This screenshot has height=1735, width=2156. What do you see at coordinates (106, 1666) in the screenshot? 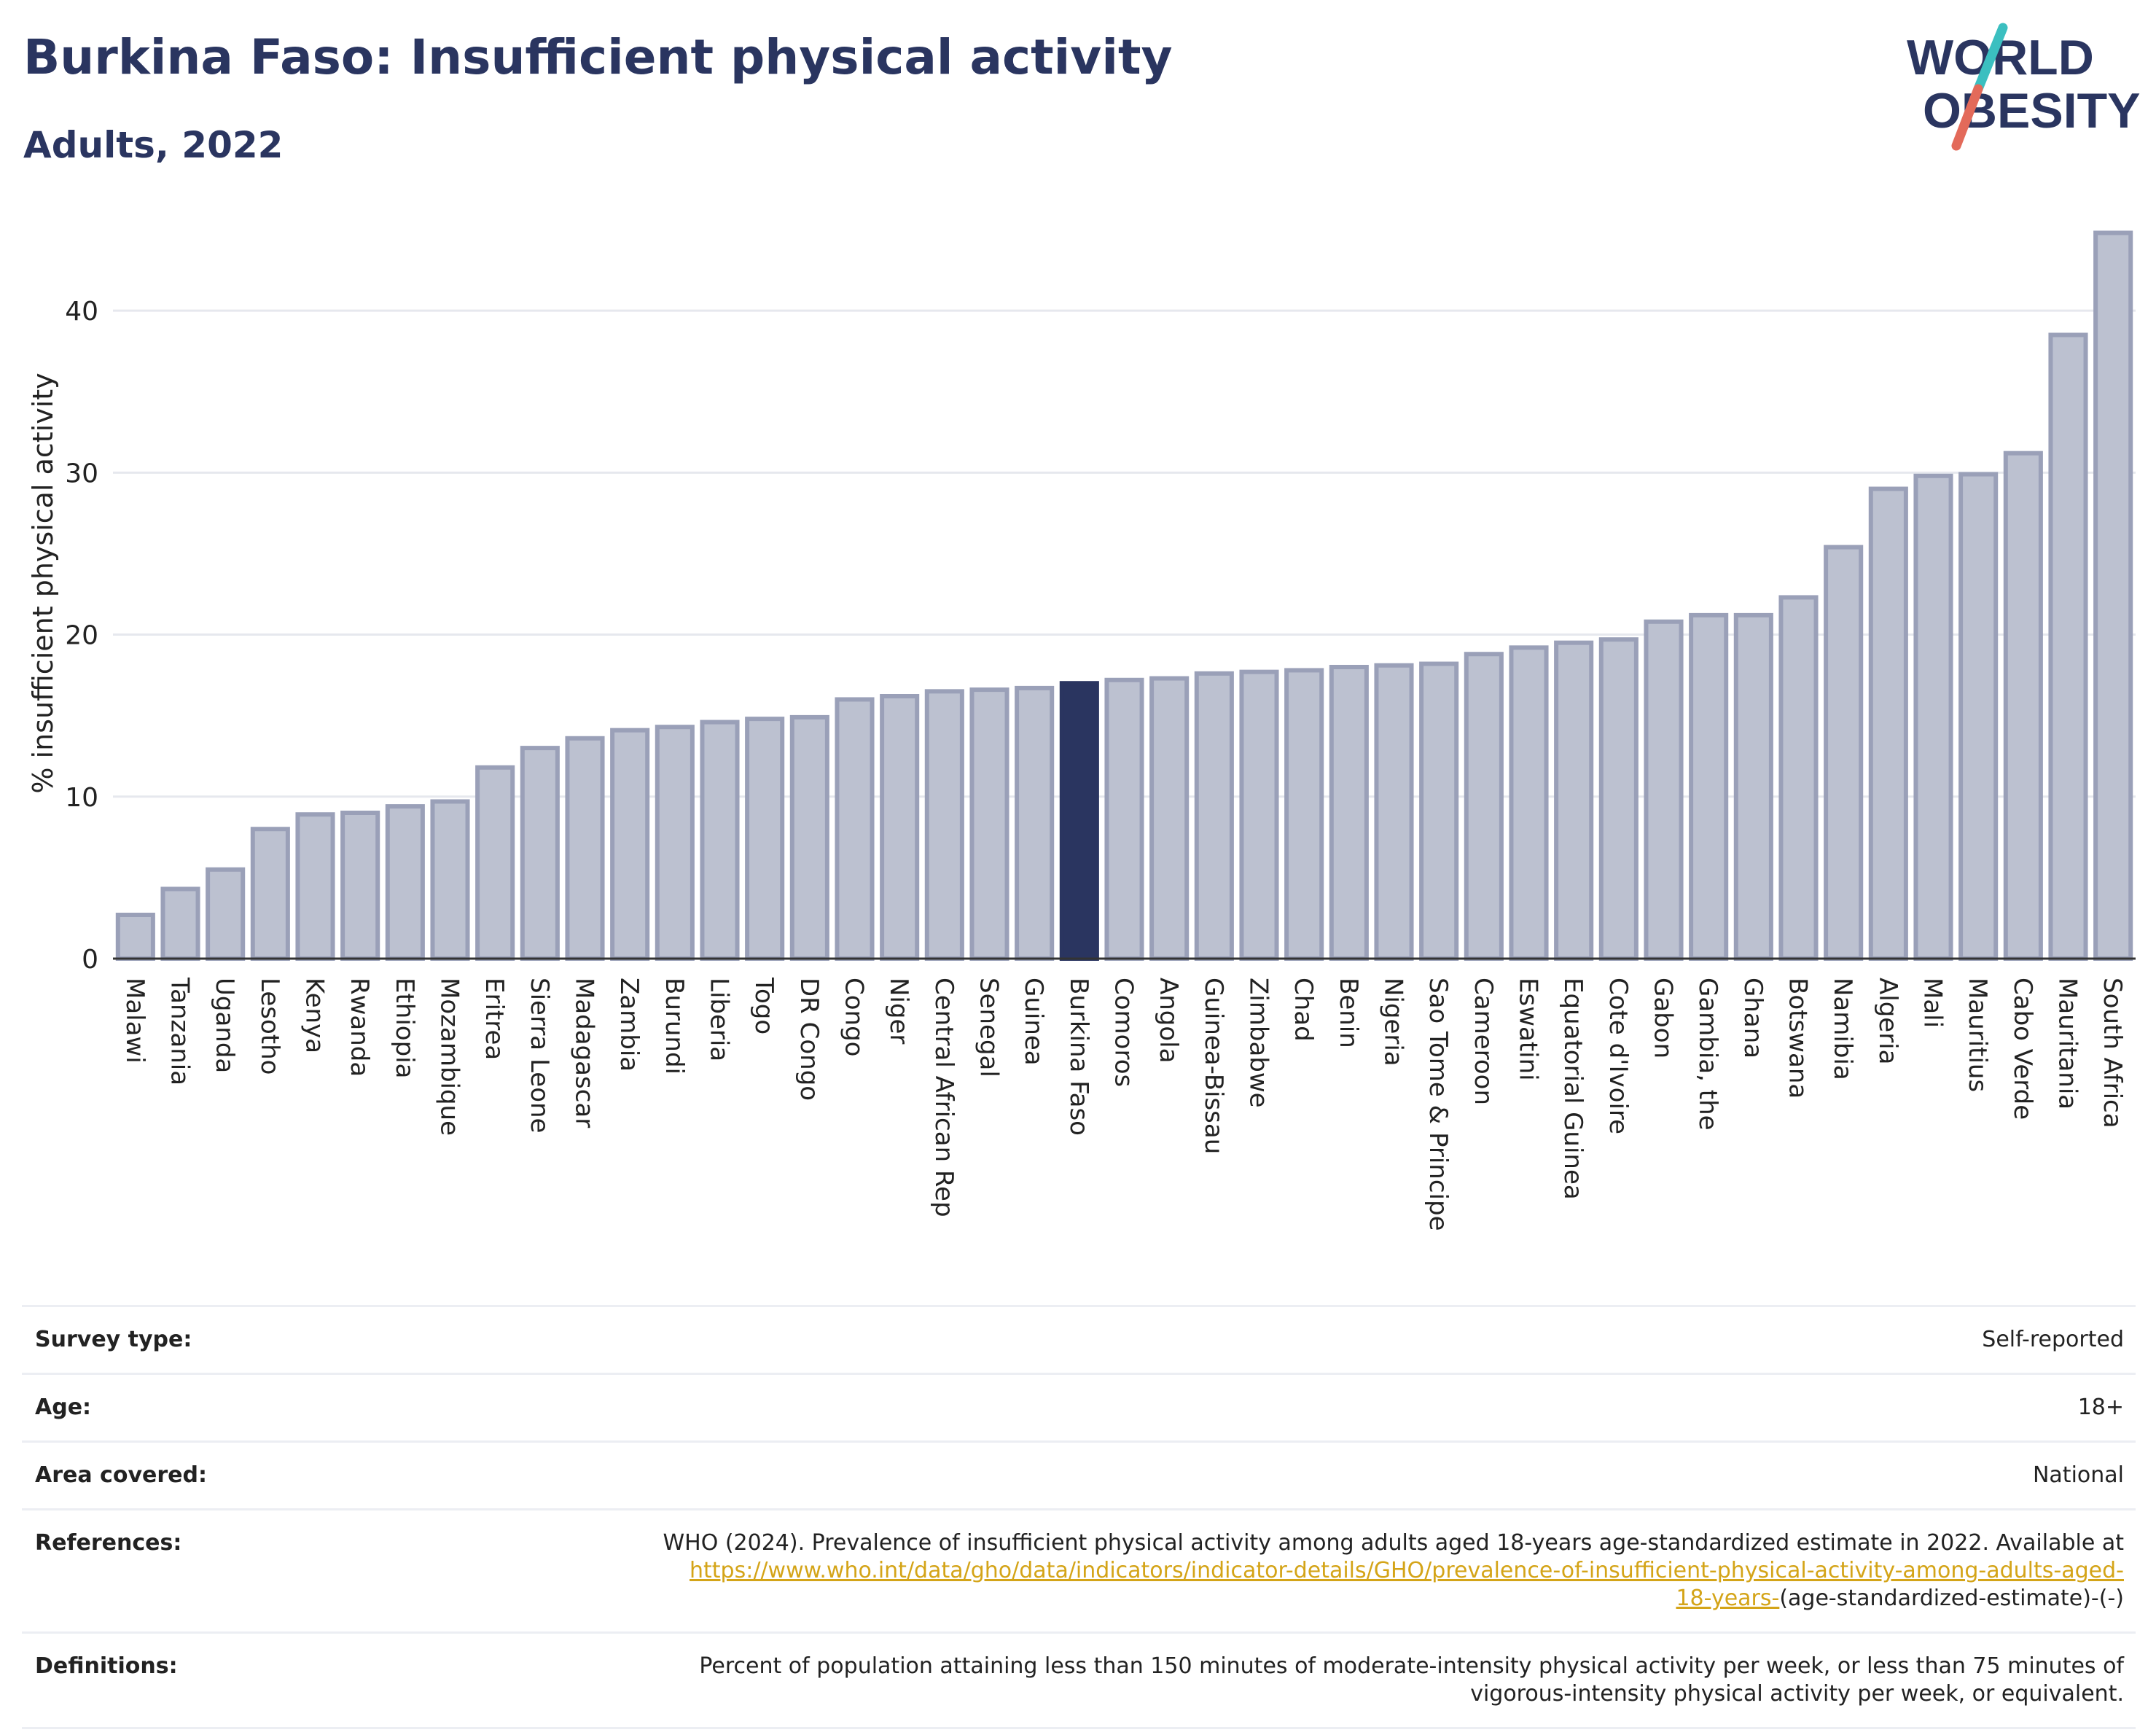
I see `definitions-label: Definitions:` at bounding box center [106, 1666].